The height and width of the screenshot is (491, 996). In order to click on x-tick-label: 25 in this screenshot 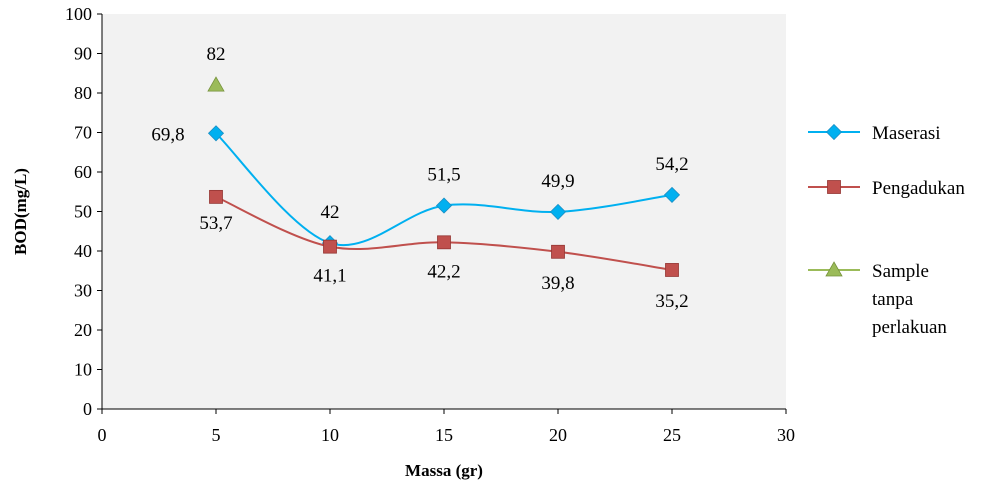, I will do `click(672, 435)`.